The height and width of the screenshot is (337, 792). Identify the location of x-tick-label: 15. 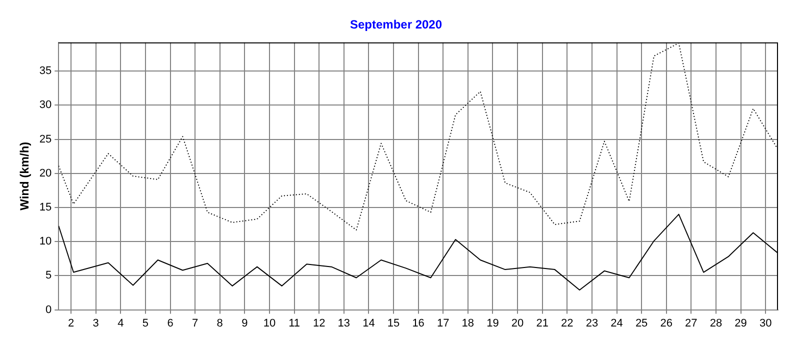
(393, 323).